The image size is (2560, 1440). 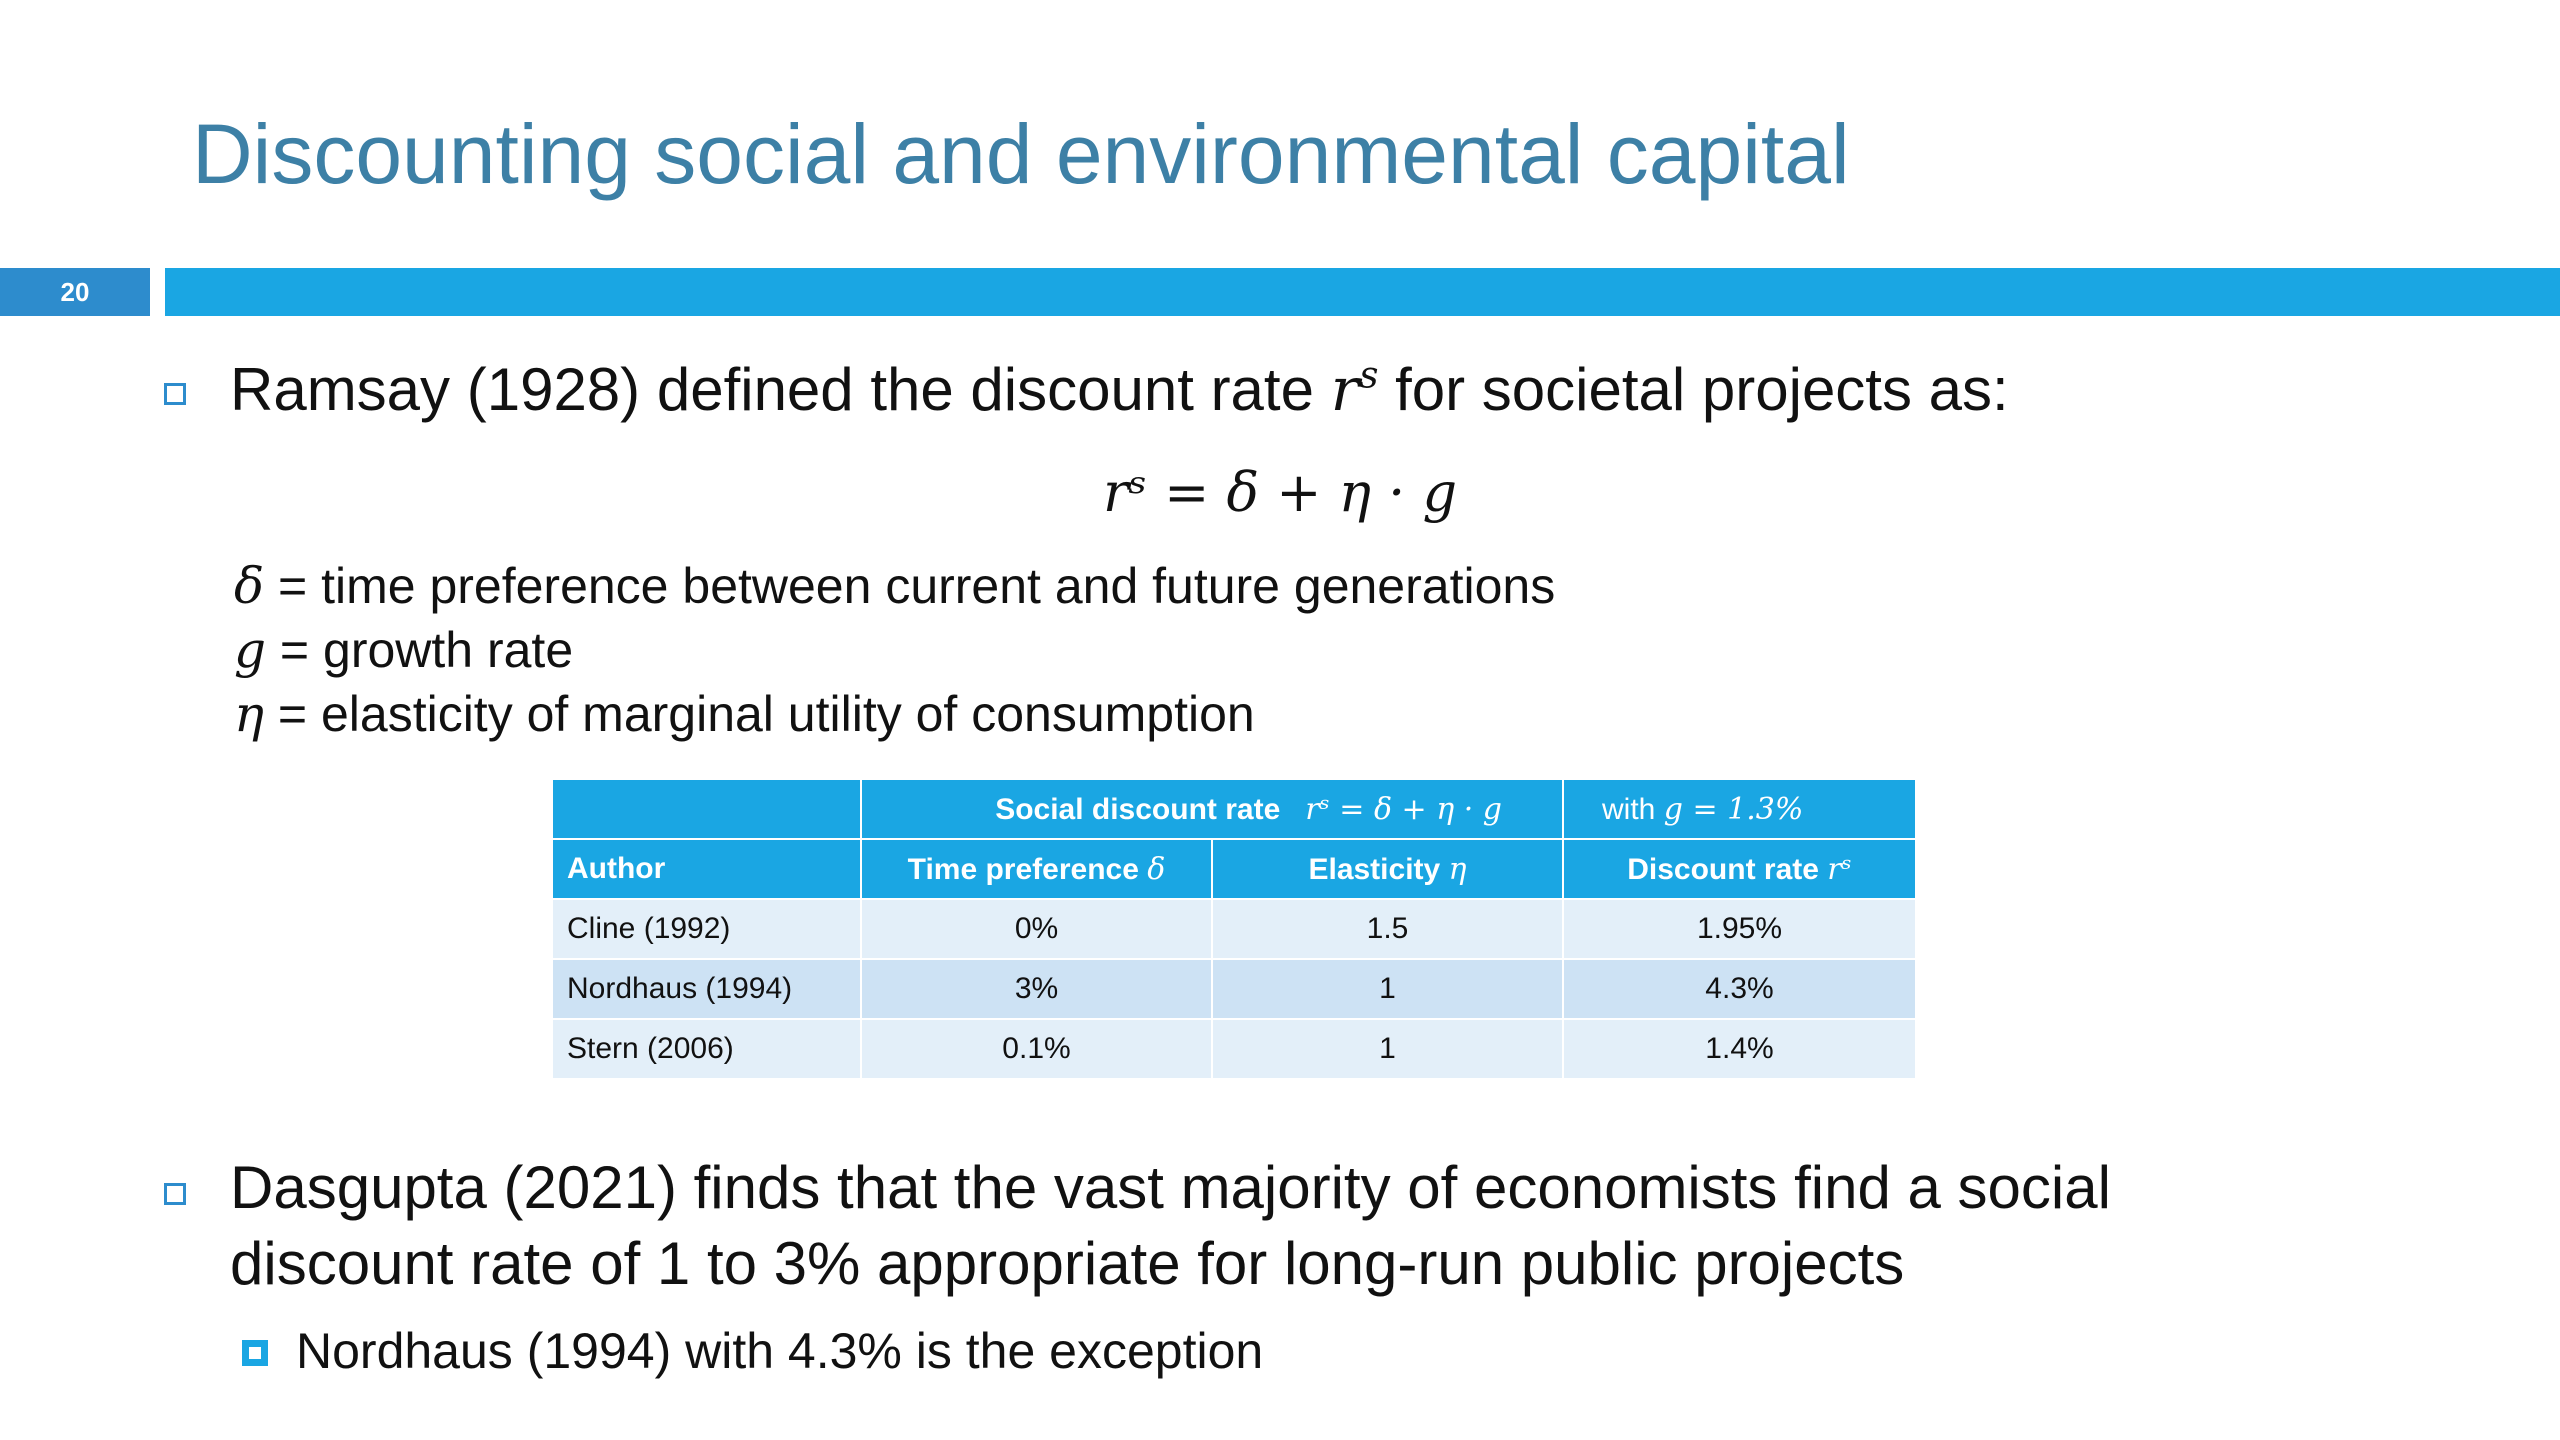 What do you see at coordinates (426, 650) in the screenshot?
I see `definition-text: = growth rate` at bounding box center [426, 650].